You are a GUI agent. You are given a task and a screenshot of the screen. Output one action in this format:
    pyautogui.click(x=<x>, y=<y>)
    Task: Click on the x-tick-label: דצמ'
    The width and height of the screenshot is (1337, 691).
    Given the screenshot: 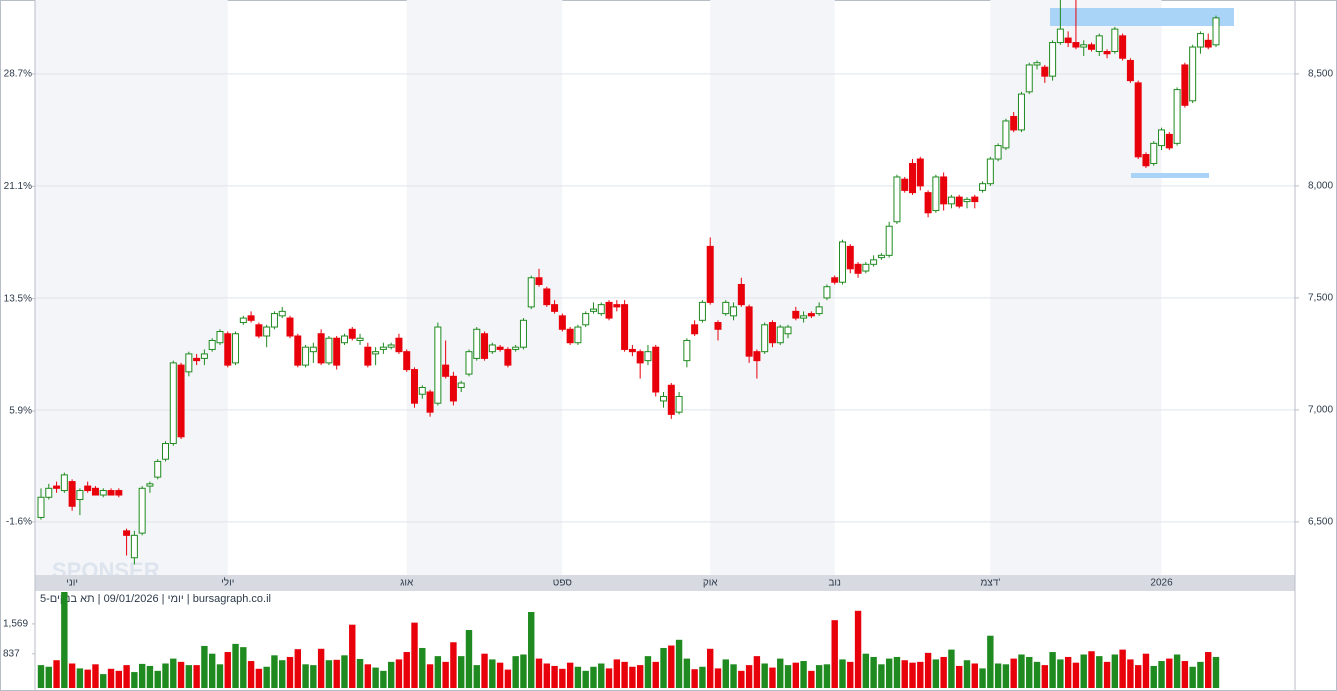 What is the action you would take?
    pyautogui.click(x=990, y=583)
    